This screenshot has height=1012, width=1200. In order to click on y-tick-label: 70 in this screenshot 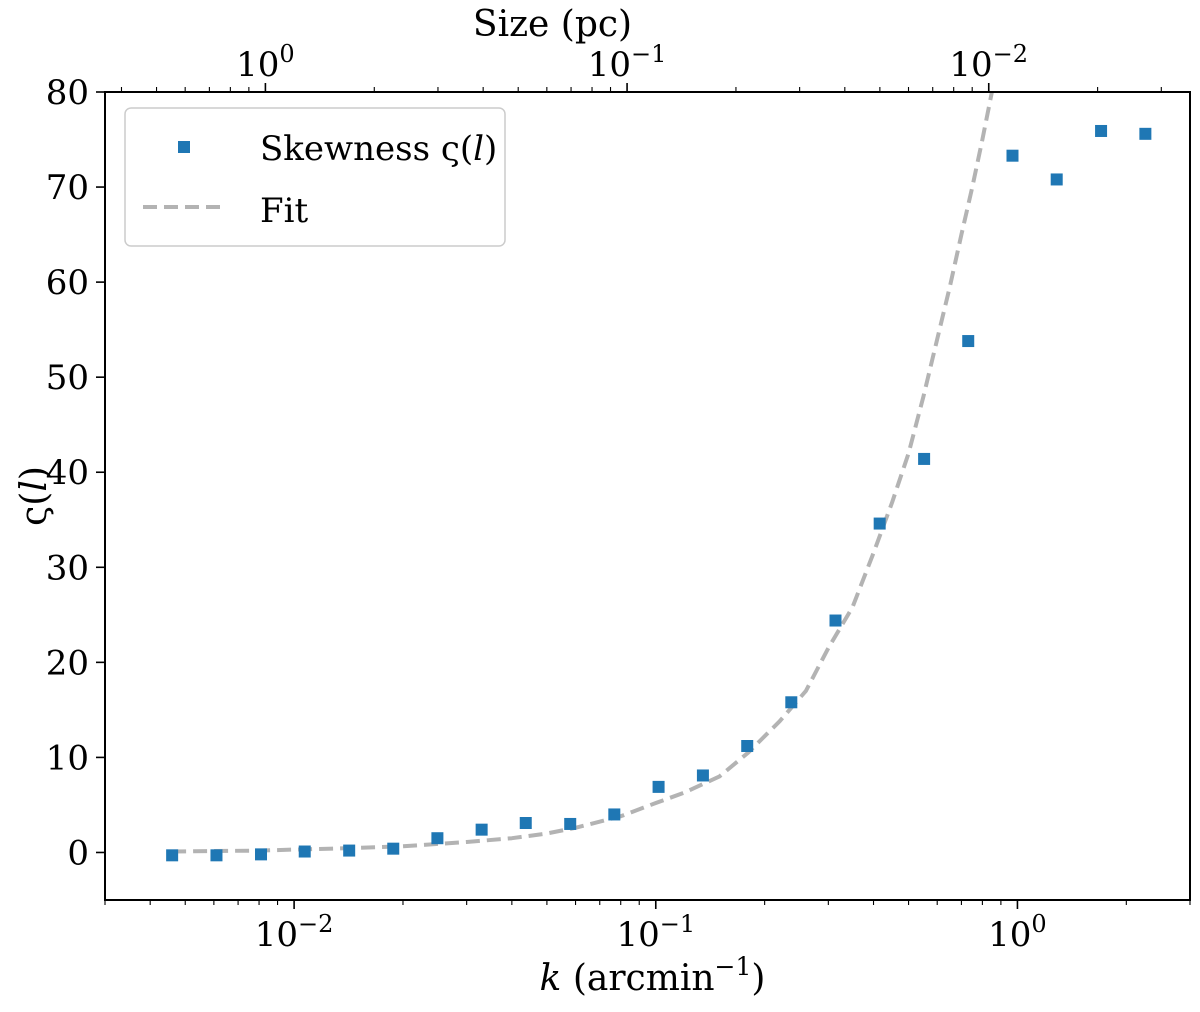, I will do `click(67, 188)`.